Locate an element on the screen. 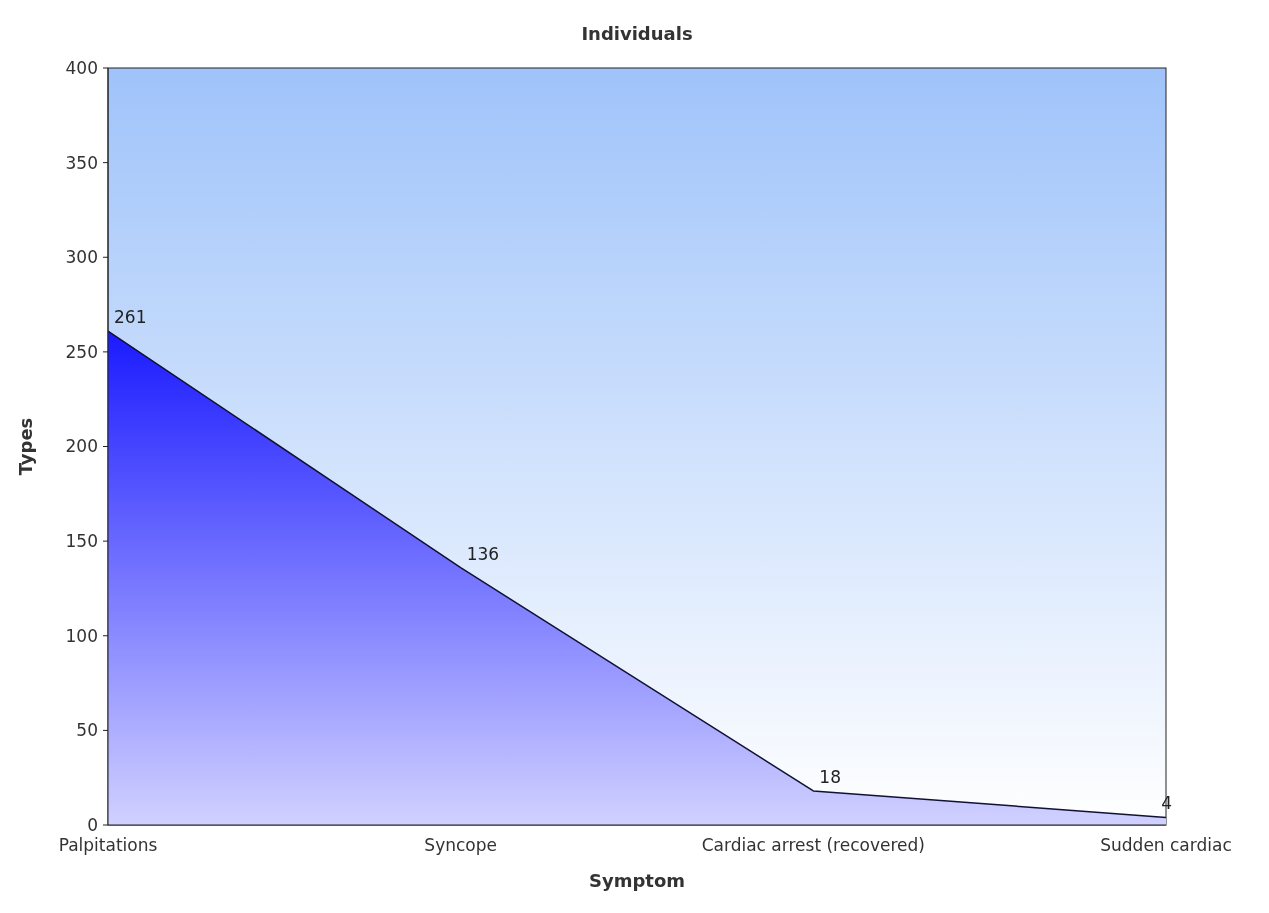 The image size is (1269, 913). y-tick-label: 150 is located at coordinates (81, 541).